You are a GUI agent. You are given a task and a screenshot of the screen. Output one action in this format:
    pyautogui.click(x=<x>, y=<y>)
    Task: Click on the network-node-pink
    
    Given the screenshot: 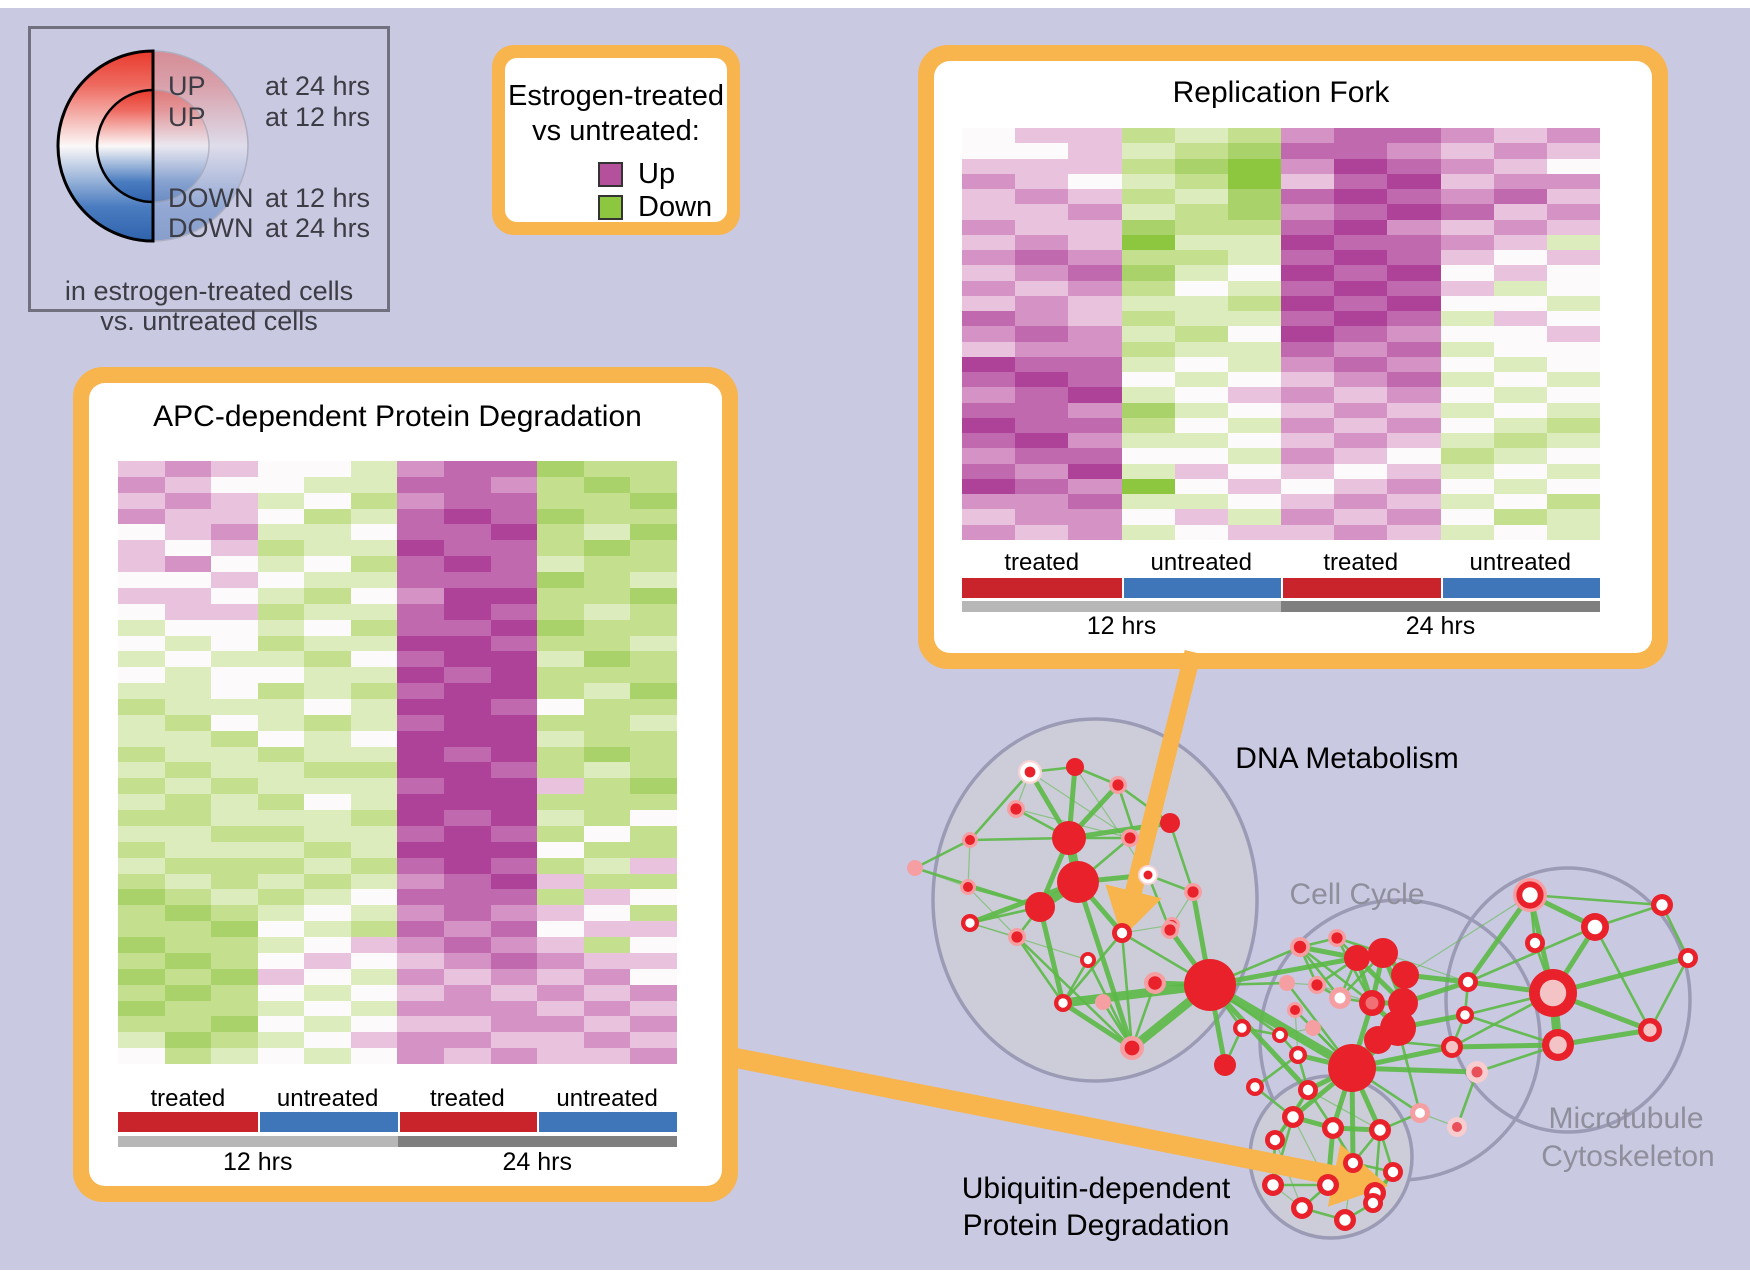 What is the action you would take?
    pyautogui.click(x=1287, y=983)
    